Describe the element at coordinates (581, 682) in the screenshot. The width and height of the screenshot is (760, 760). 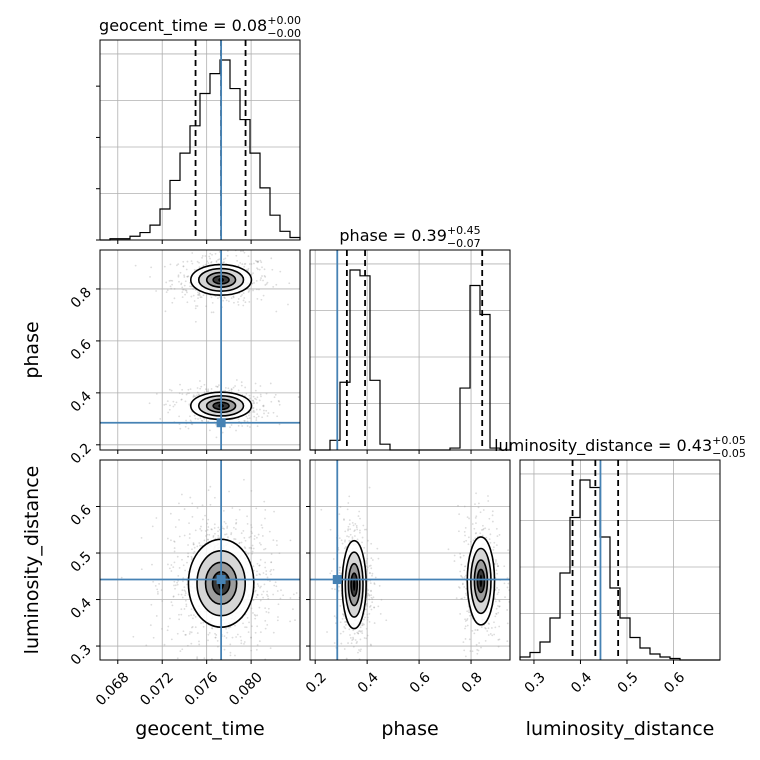
I see `x-tick-label: 0.4` at that location.